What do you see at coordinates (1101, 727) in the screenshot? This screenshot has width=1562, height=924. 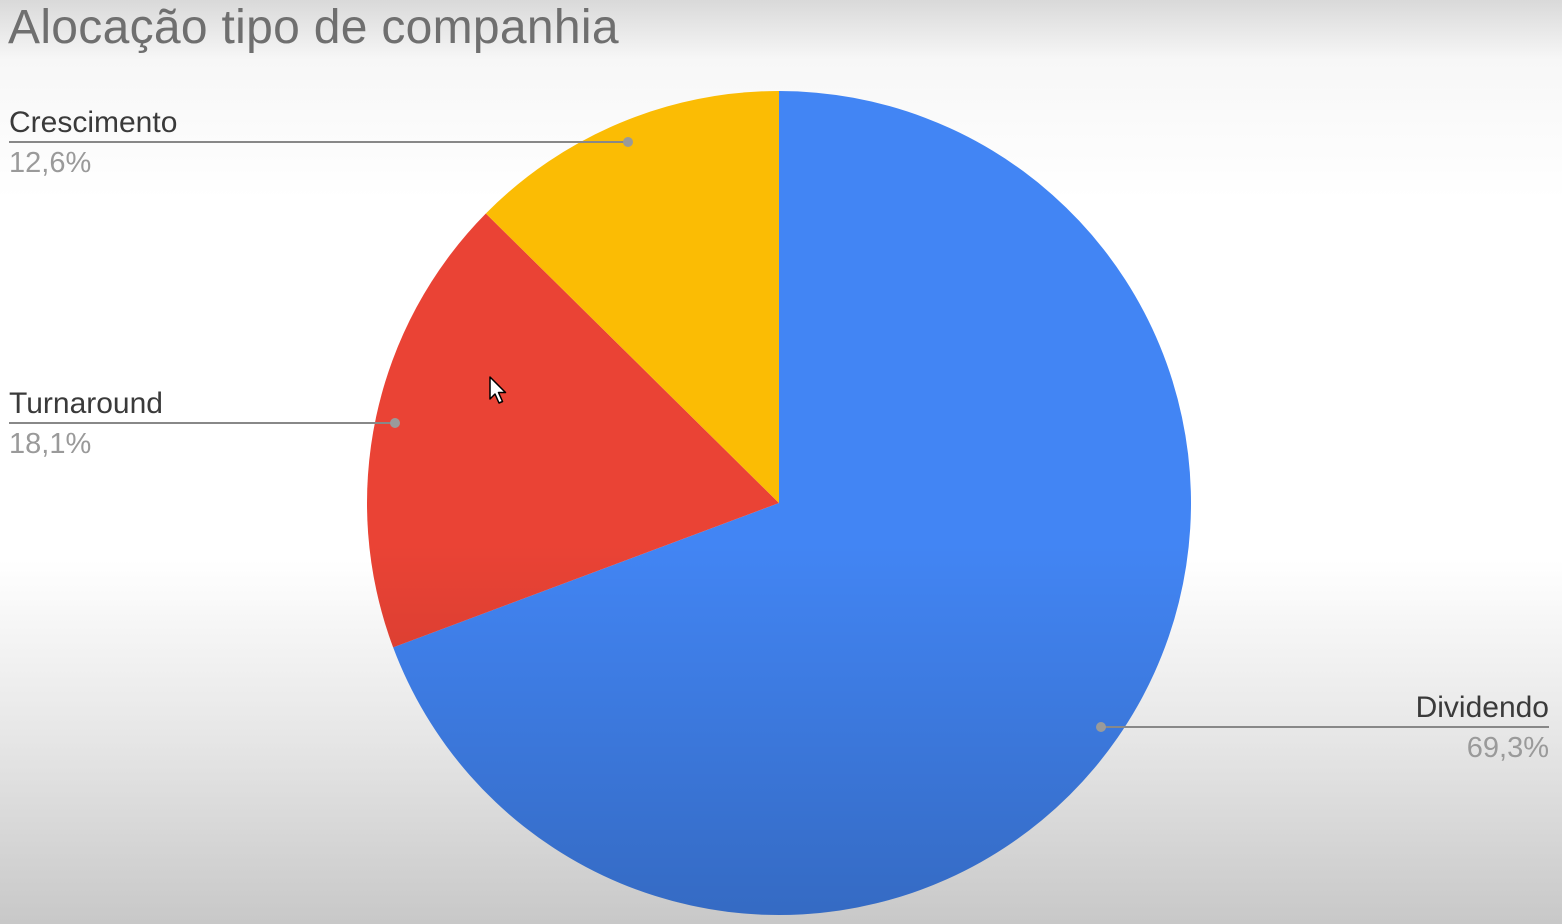 I see `leader-dot-dividendo` at bounding box center [1101, 727].